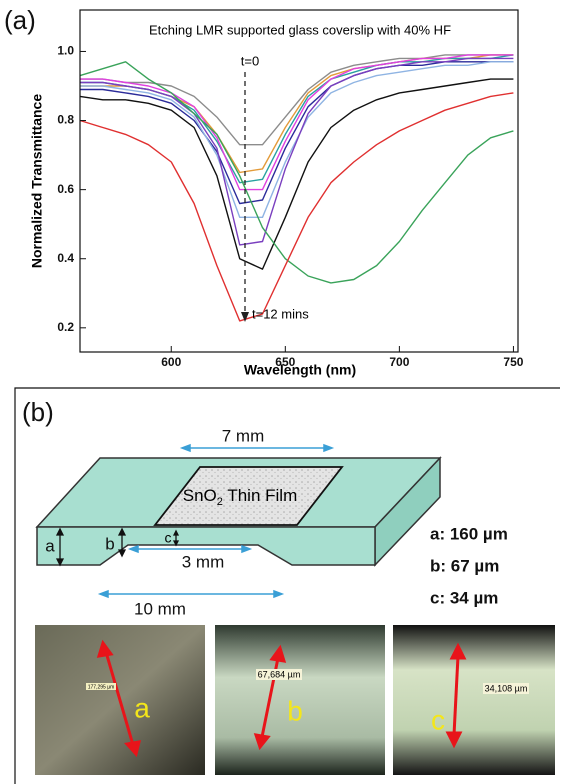 The image size is (564, 784). Describe the element at coordinates (20, 20) in the screenshot. I see `panel-label: (a)` at that location.